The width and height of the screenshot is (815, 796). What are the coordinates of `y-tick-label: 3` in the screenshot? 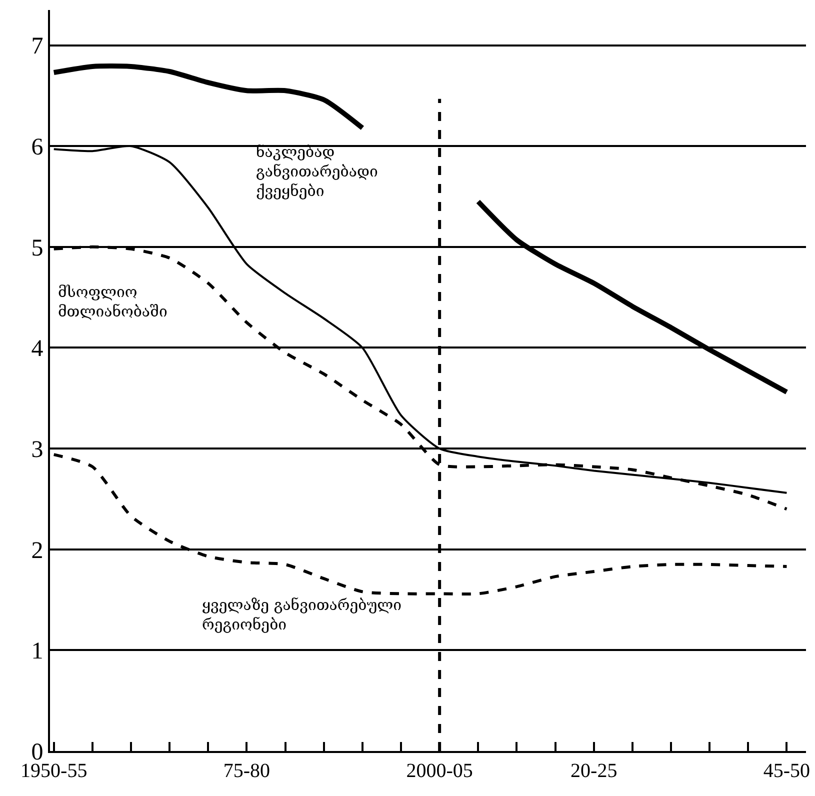 It's located at (37, 449).